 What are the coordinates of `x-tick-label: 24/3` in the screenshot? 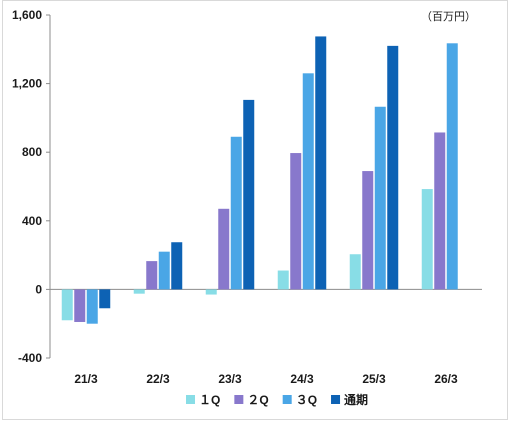 It's located at (302, 379).